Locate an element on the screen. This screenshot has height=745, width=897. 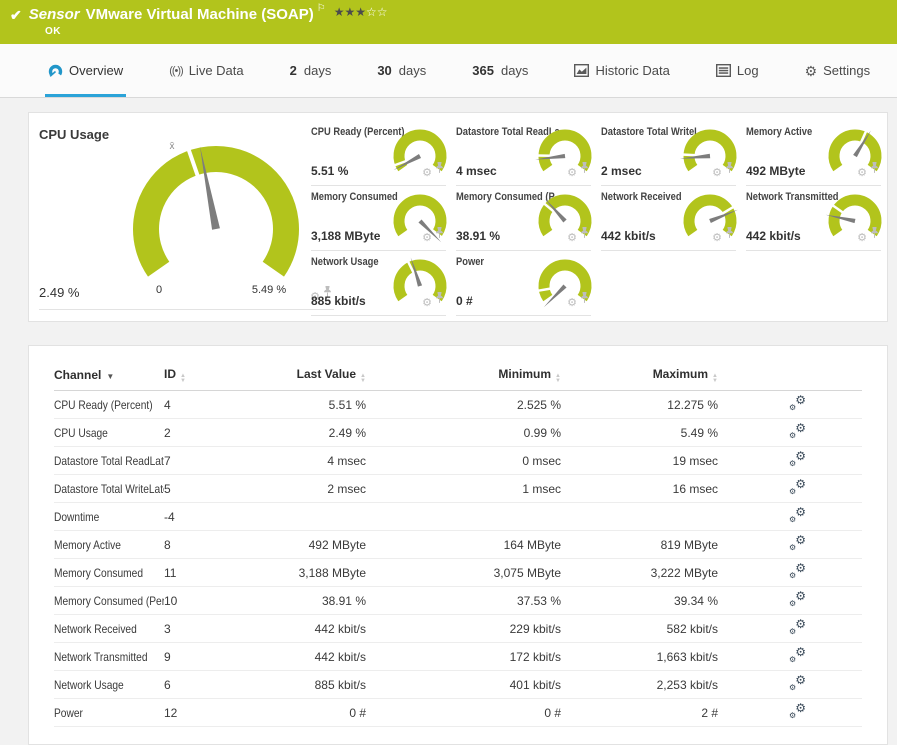
cell-last: 2 msec is located at coordinates (292, 489).